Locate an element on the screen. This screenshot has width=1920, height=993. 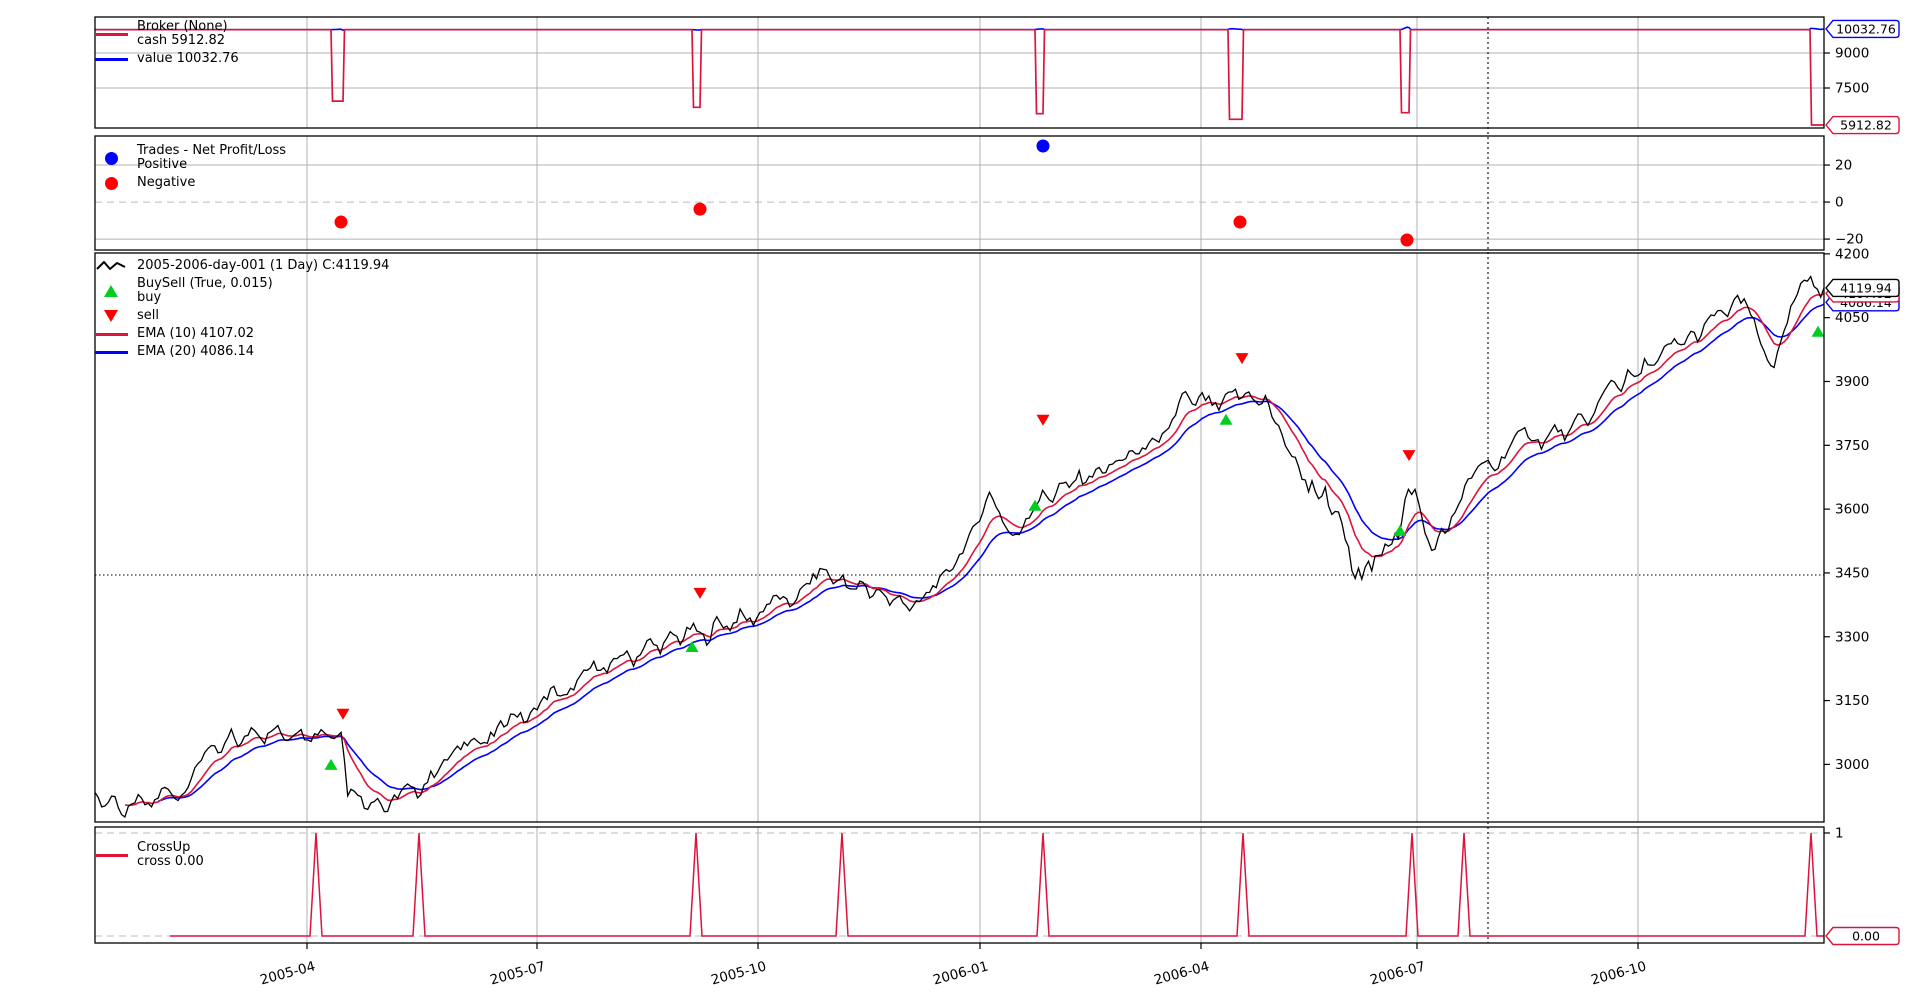
crossup-line is located at coordinates (997, 884).